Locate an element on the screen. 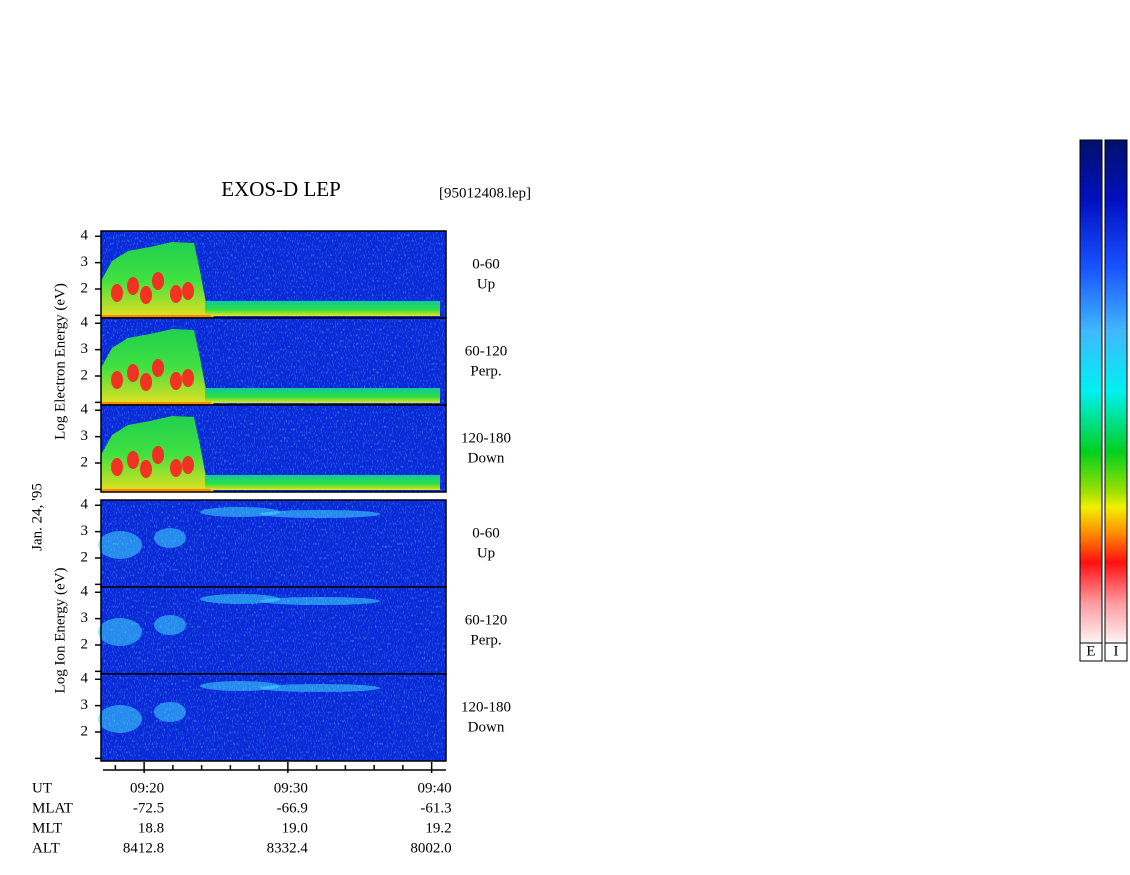 The width and height of the screenshot is (1130, 875). file-name: [95012408.lep] is located at coordinates (485, 193).